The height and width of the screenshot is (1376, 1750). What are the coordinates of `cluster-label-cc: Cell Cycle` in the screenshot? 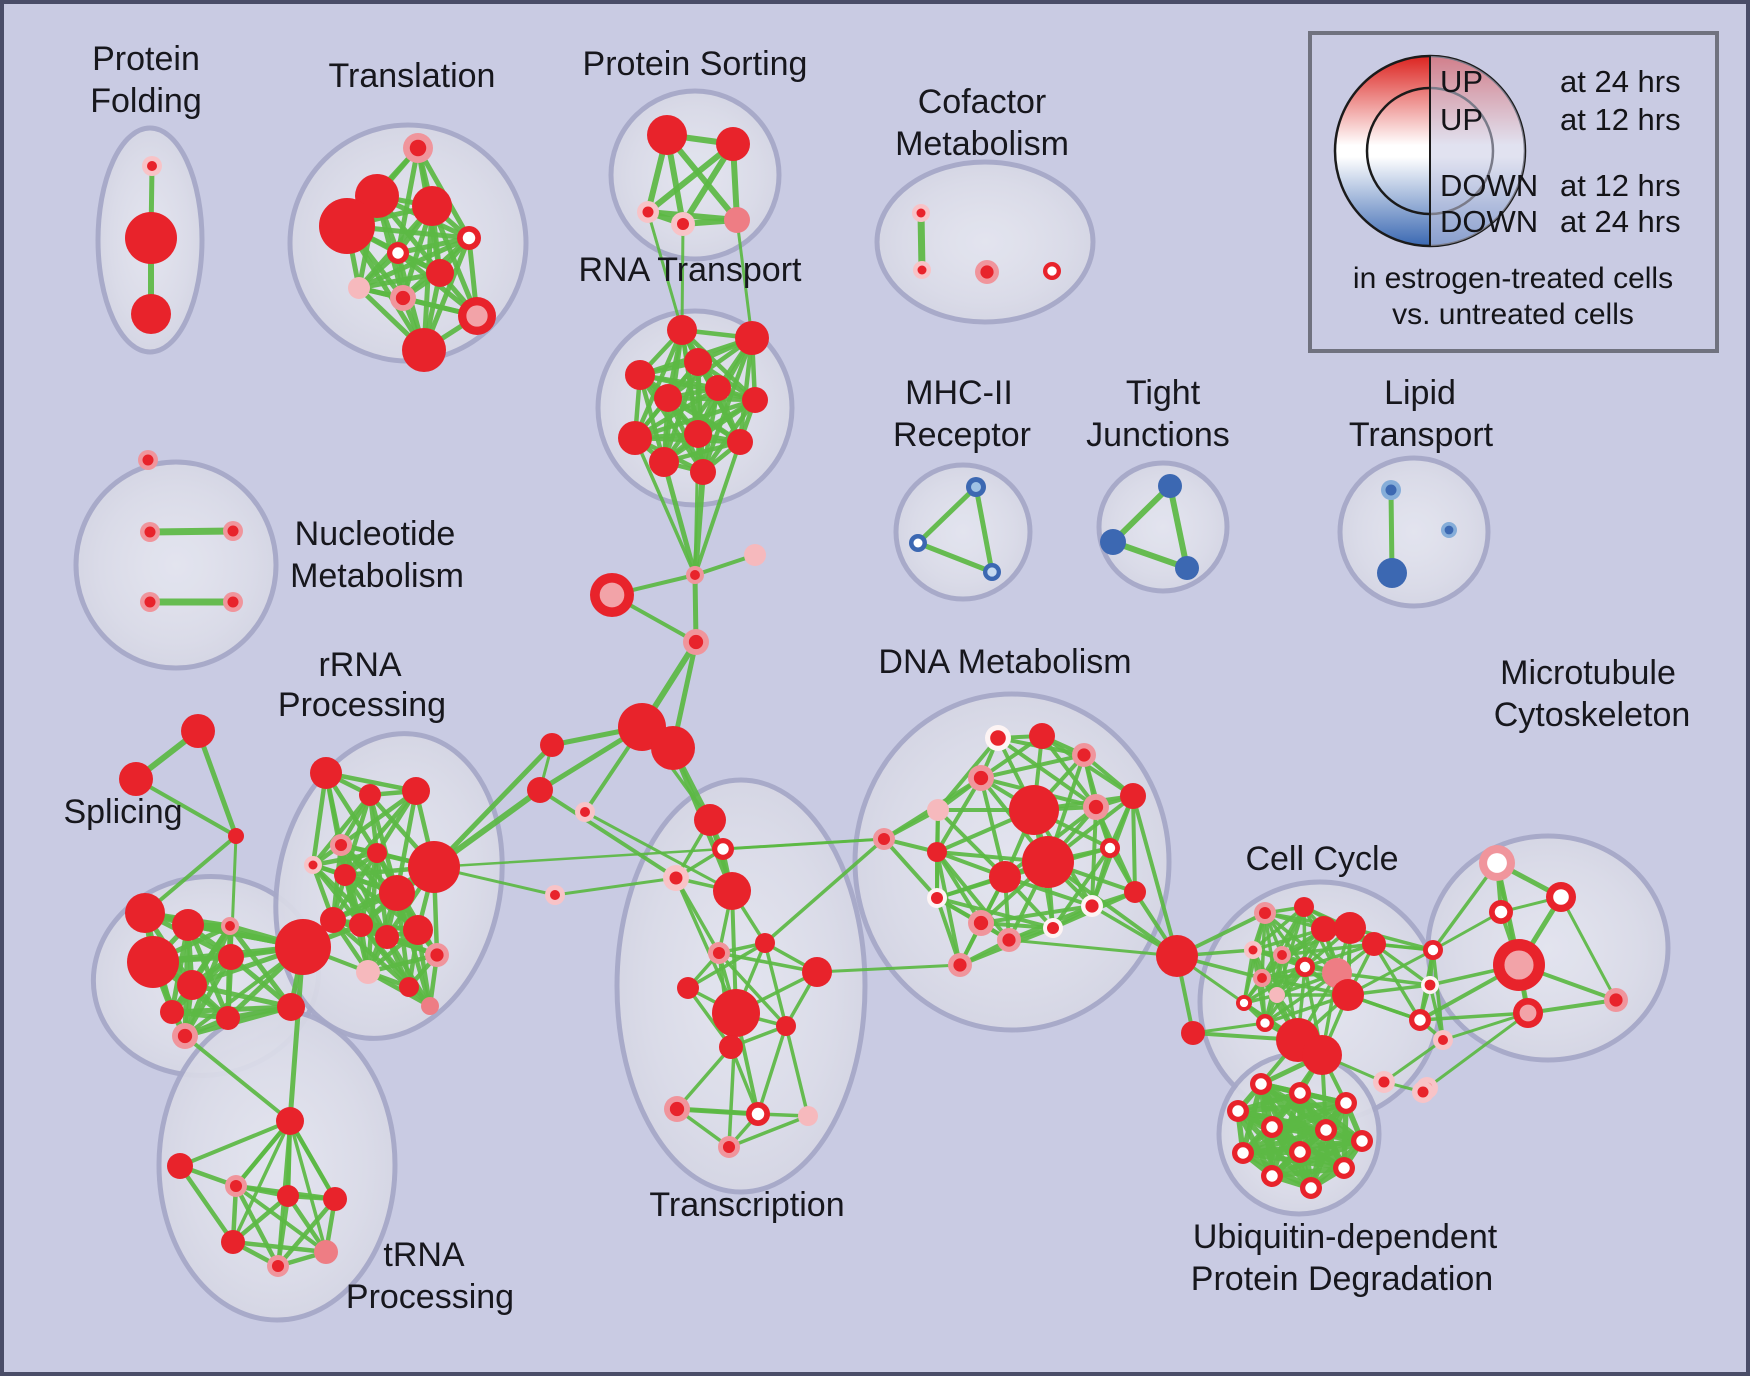 It's located at (1321, 859).